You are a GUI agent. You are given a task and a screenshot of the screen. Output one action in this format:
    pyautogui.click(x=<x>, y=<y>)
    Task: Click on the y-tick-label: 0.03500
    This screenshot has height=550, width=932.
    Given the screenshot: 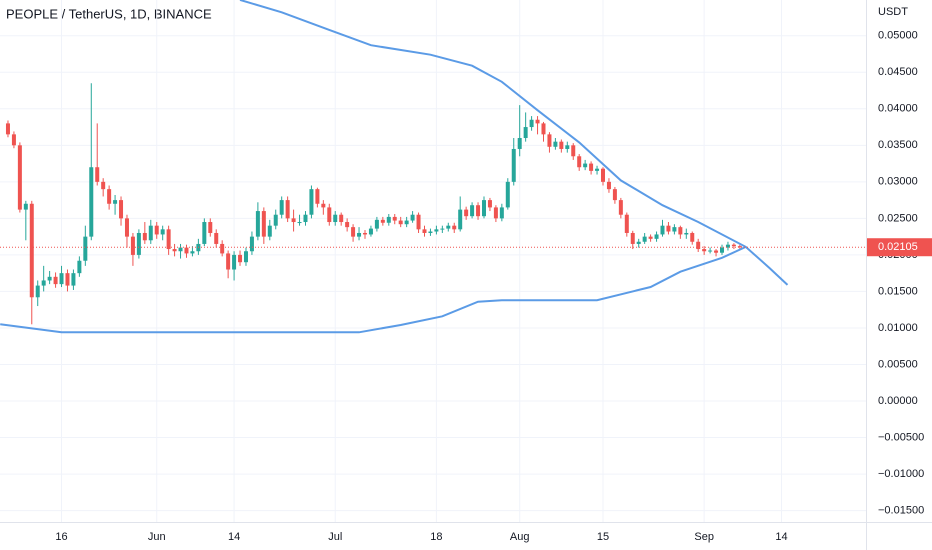 What is the action you would take?
    pyautogui.click(x=898, y=145)
    